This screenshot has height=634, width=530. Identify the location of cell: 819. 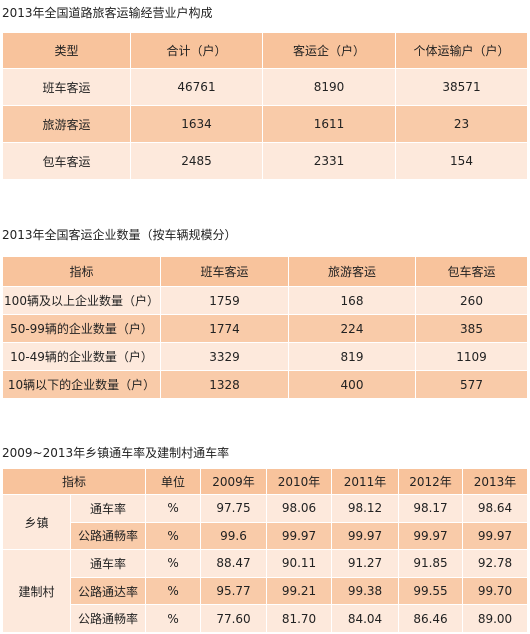
(352, 356).